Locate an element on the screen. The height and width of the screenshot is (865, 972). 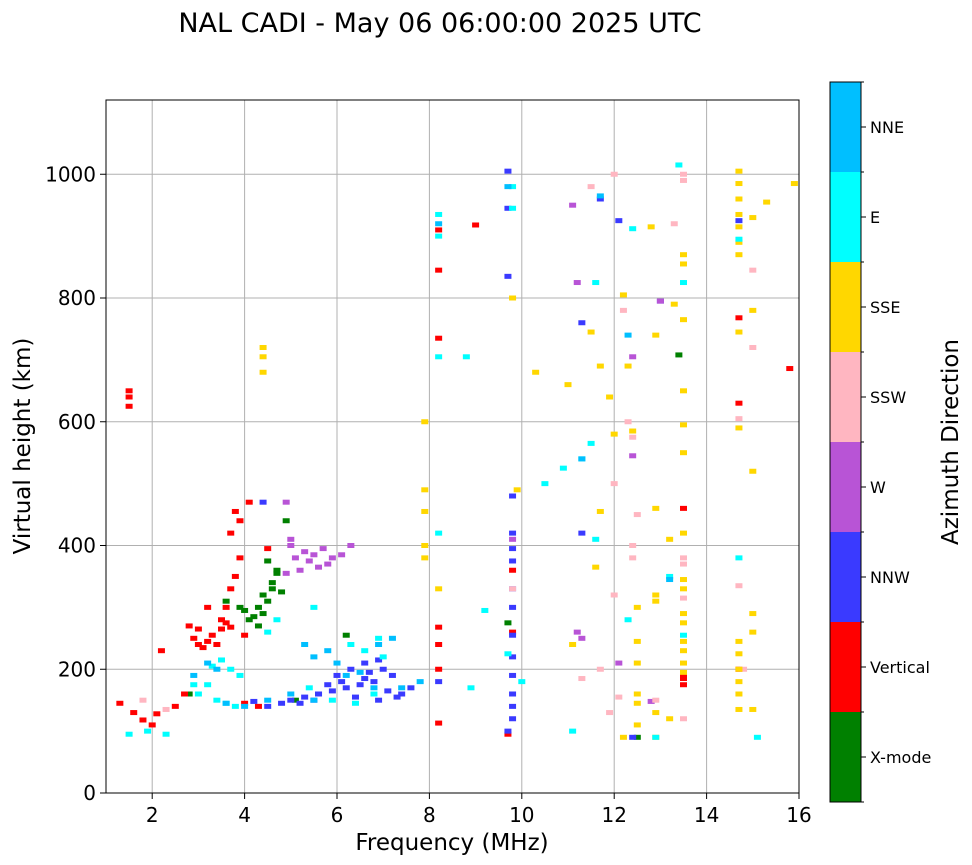
x-tick-label: 2 is located at coordinates (152, 815).